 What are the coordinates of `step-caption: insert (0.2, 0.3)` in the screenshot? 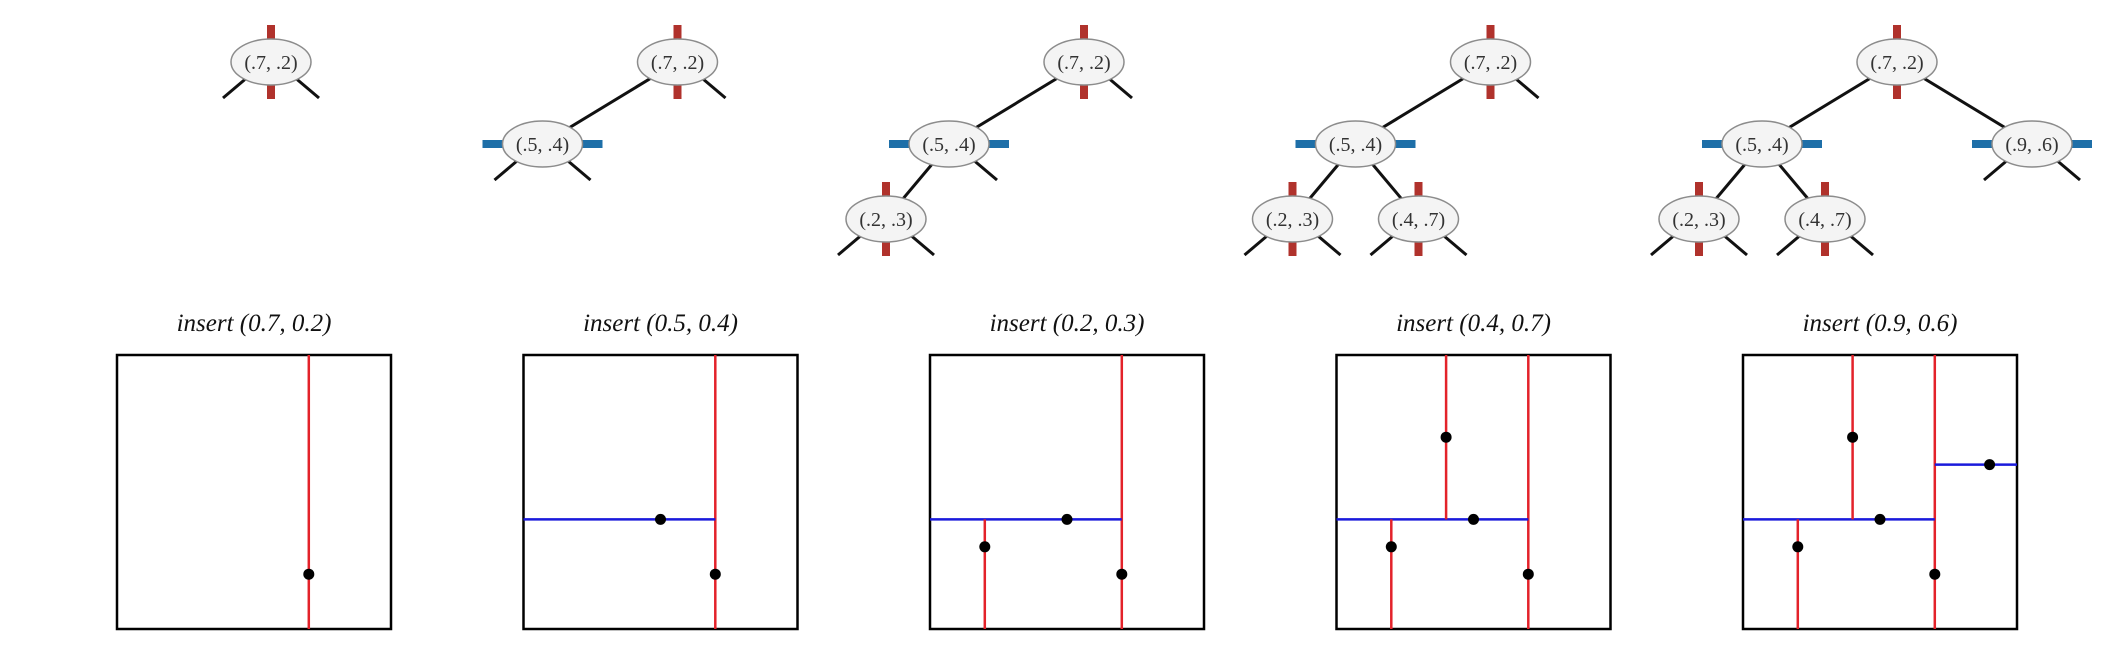 It's located at (1067, 323).